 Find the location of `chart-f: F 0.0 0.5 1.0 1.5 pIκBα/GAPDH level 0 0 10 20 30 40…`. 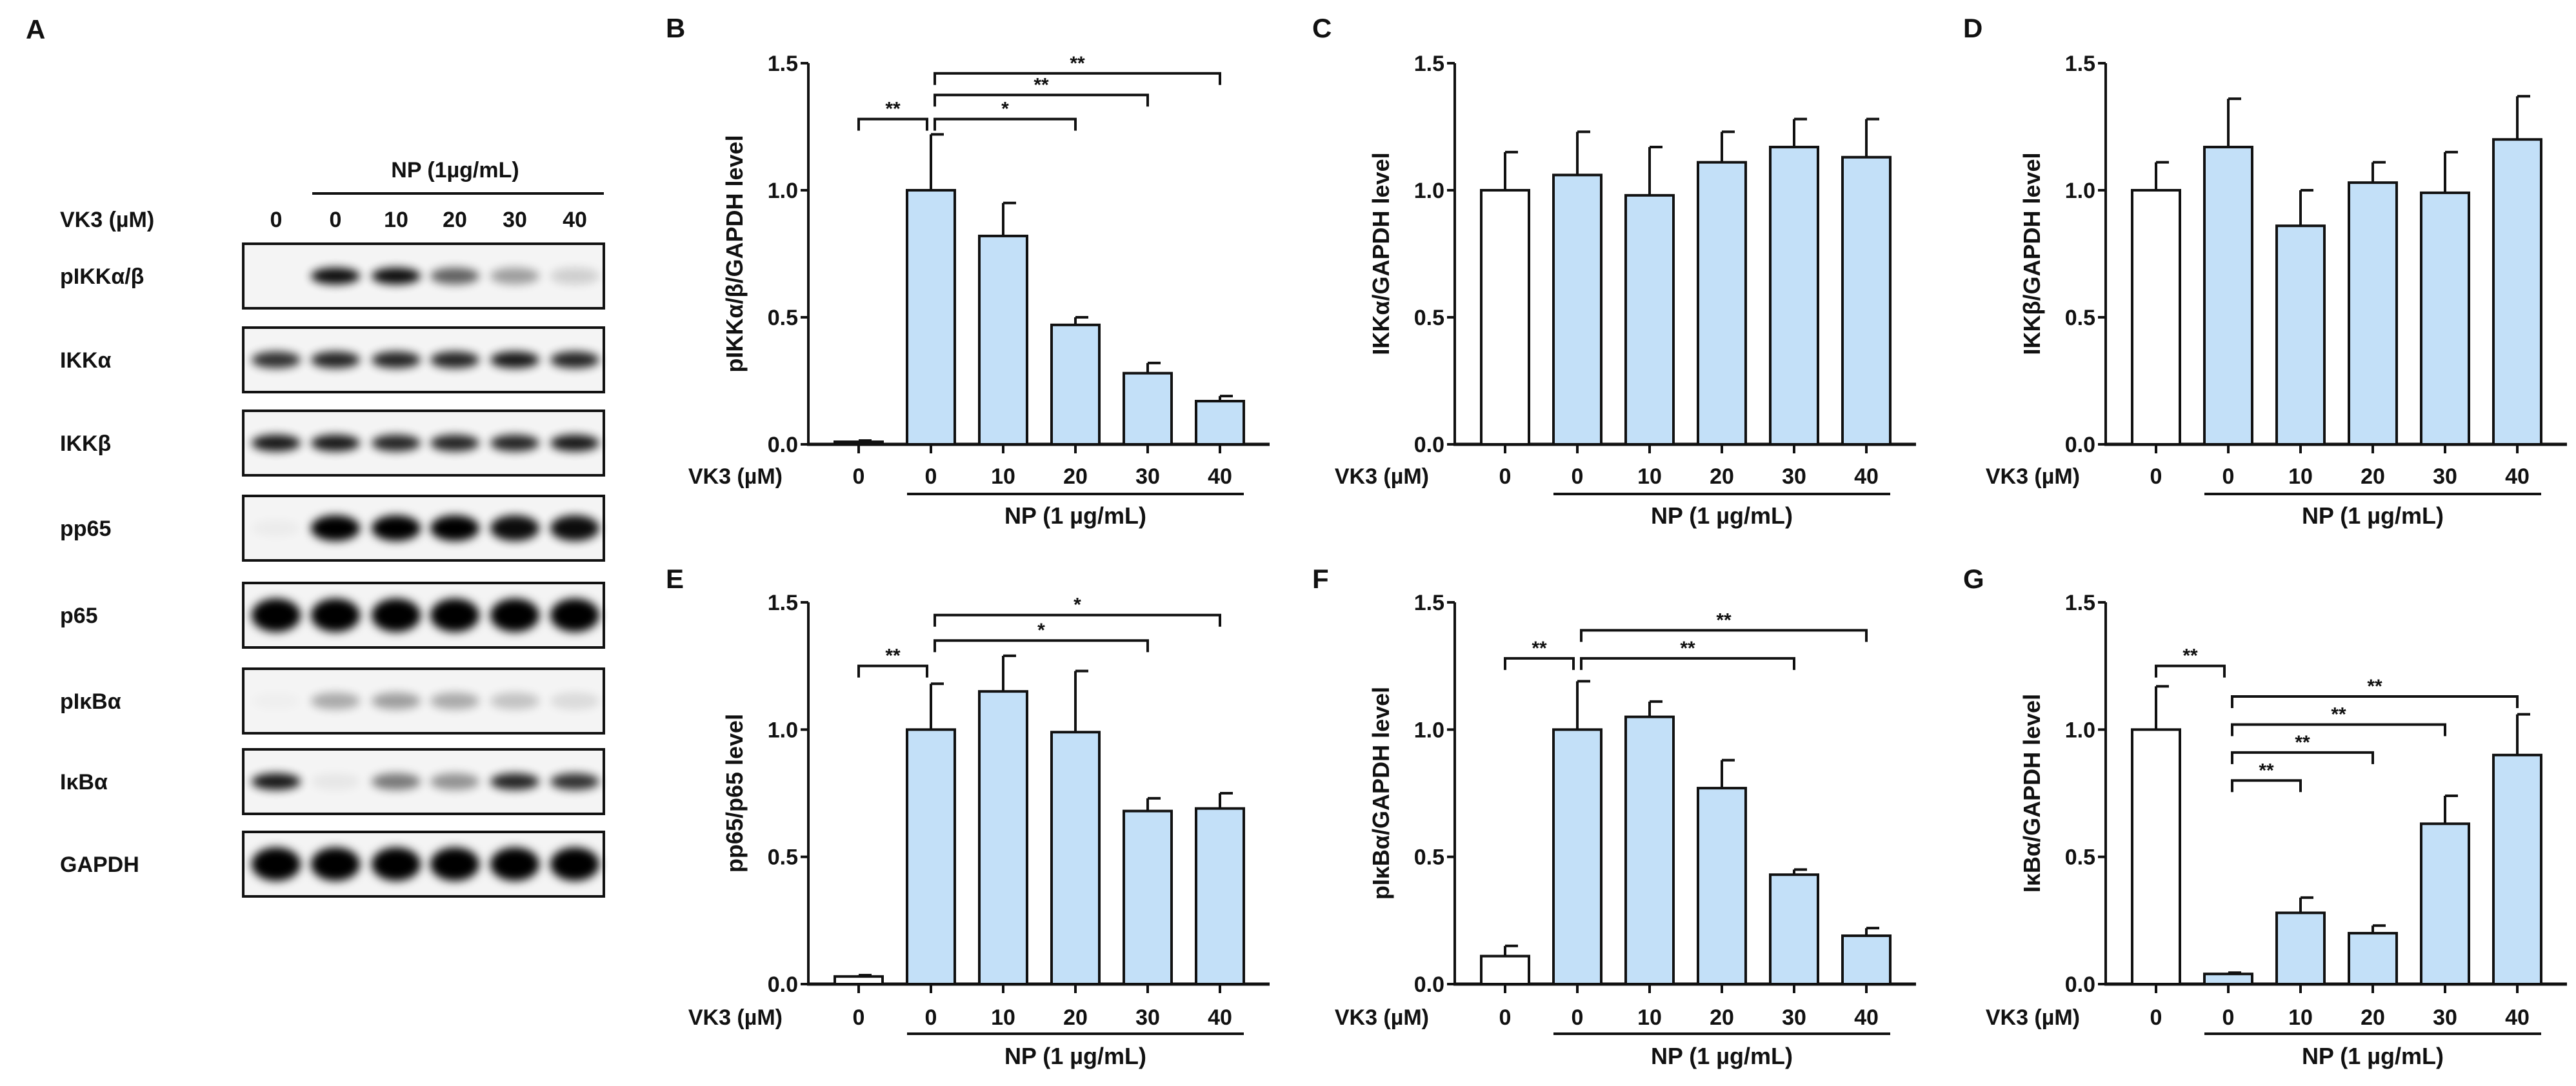

chart-f: F 0.0 0.5 1.0 1.5 pIκBα/GAPDH level 0 0 10 20 30 40… is located at coordinates (1614, 816).